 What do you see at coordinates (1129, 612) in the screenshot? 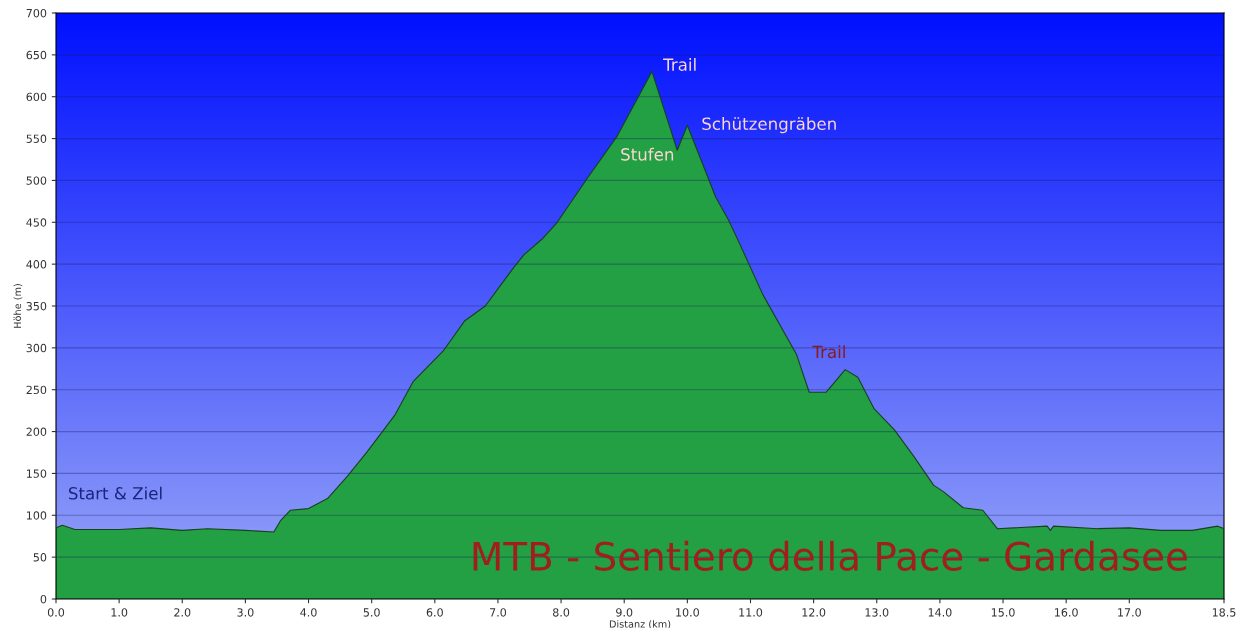
I see `x-tick-label: 17.0` at bounding box center [1129, 612].